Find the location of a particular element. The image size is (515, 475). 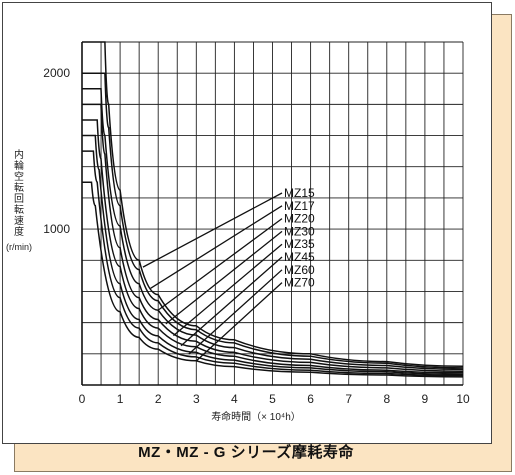

legend-label: MZ60 is located at coordinates (299, 270).